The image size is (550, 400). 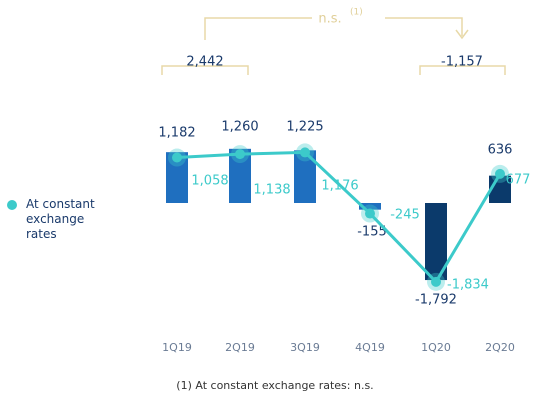 What do you see at coordinates (500, 347) in the screenshot?
I see `x-tick-label: 2Q20` at bounding box center [500, 347].